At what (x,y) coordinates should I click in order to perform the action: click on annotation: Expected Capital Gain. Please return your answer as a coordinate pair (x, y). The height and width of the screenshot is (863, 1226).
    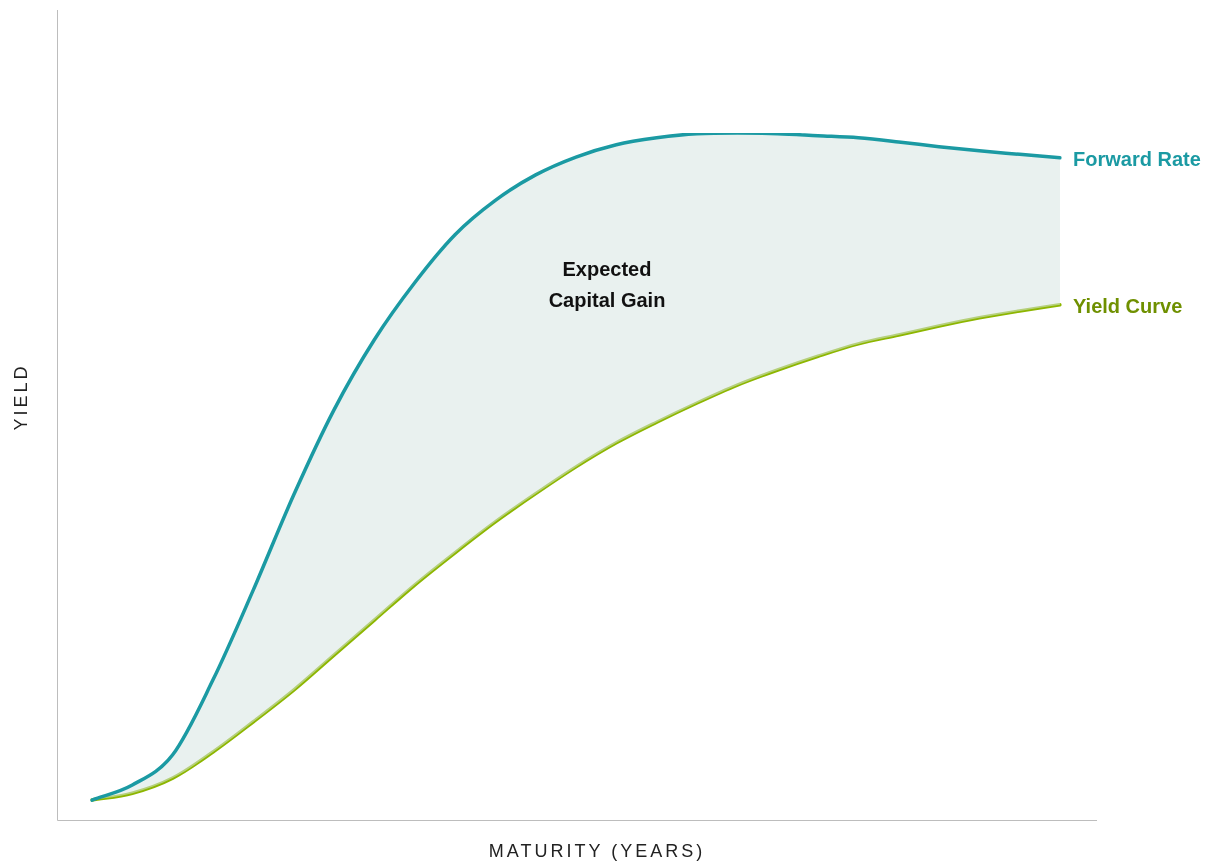
    Looking at the image, I should click on (607, 284).